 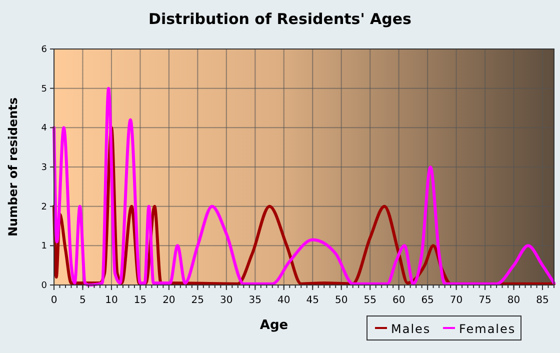 I want to click on legend-label: Males, so click(x=411, y=329).